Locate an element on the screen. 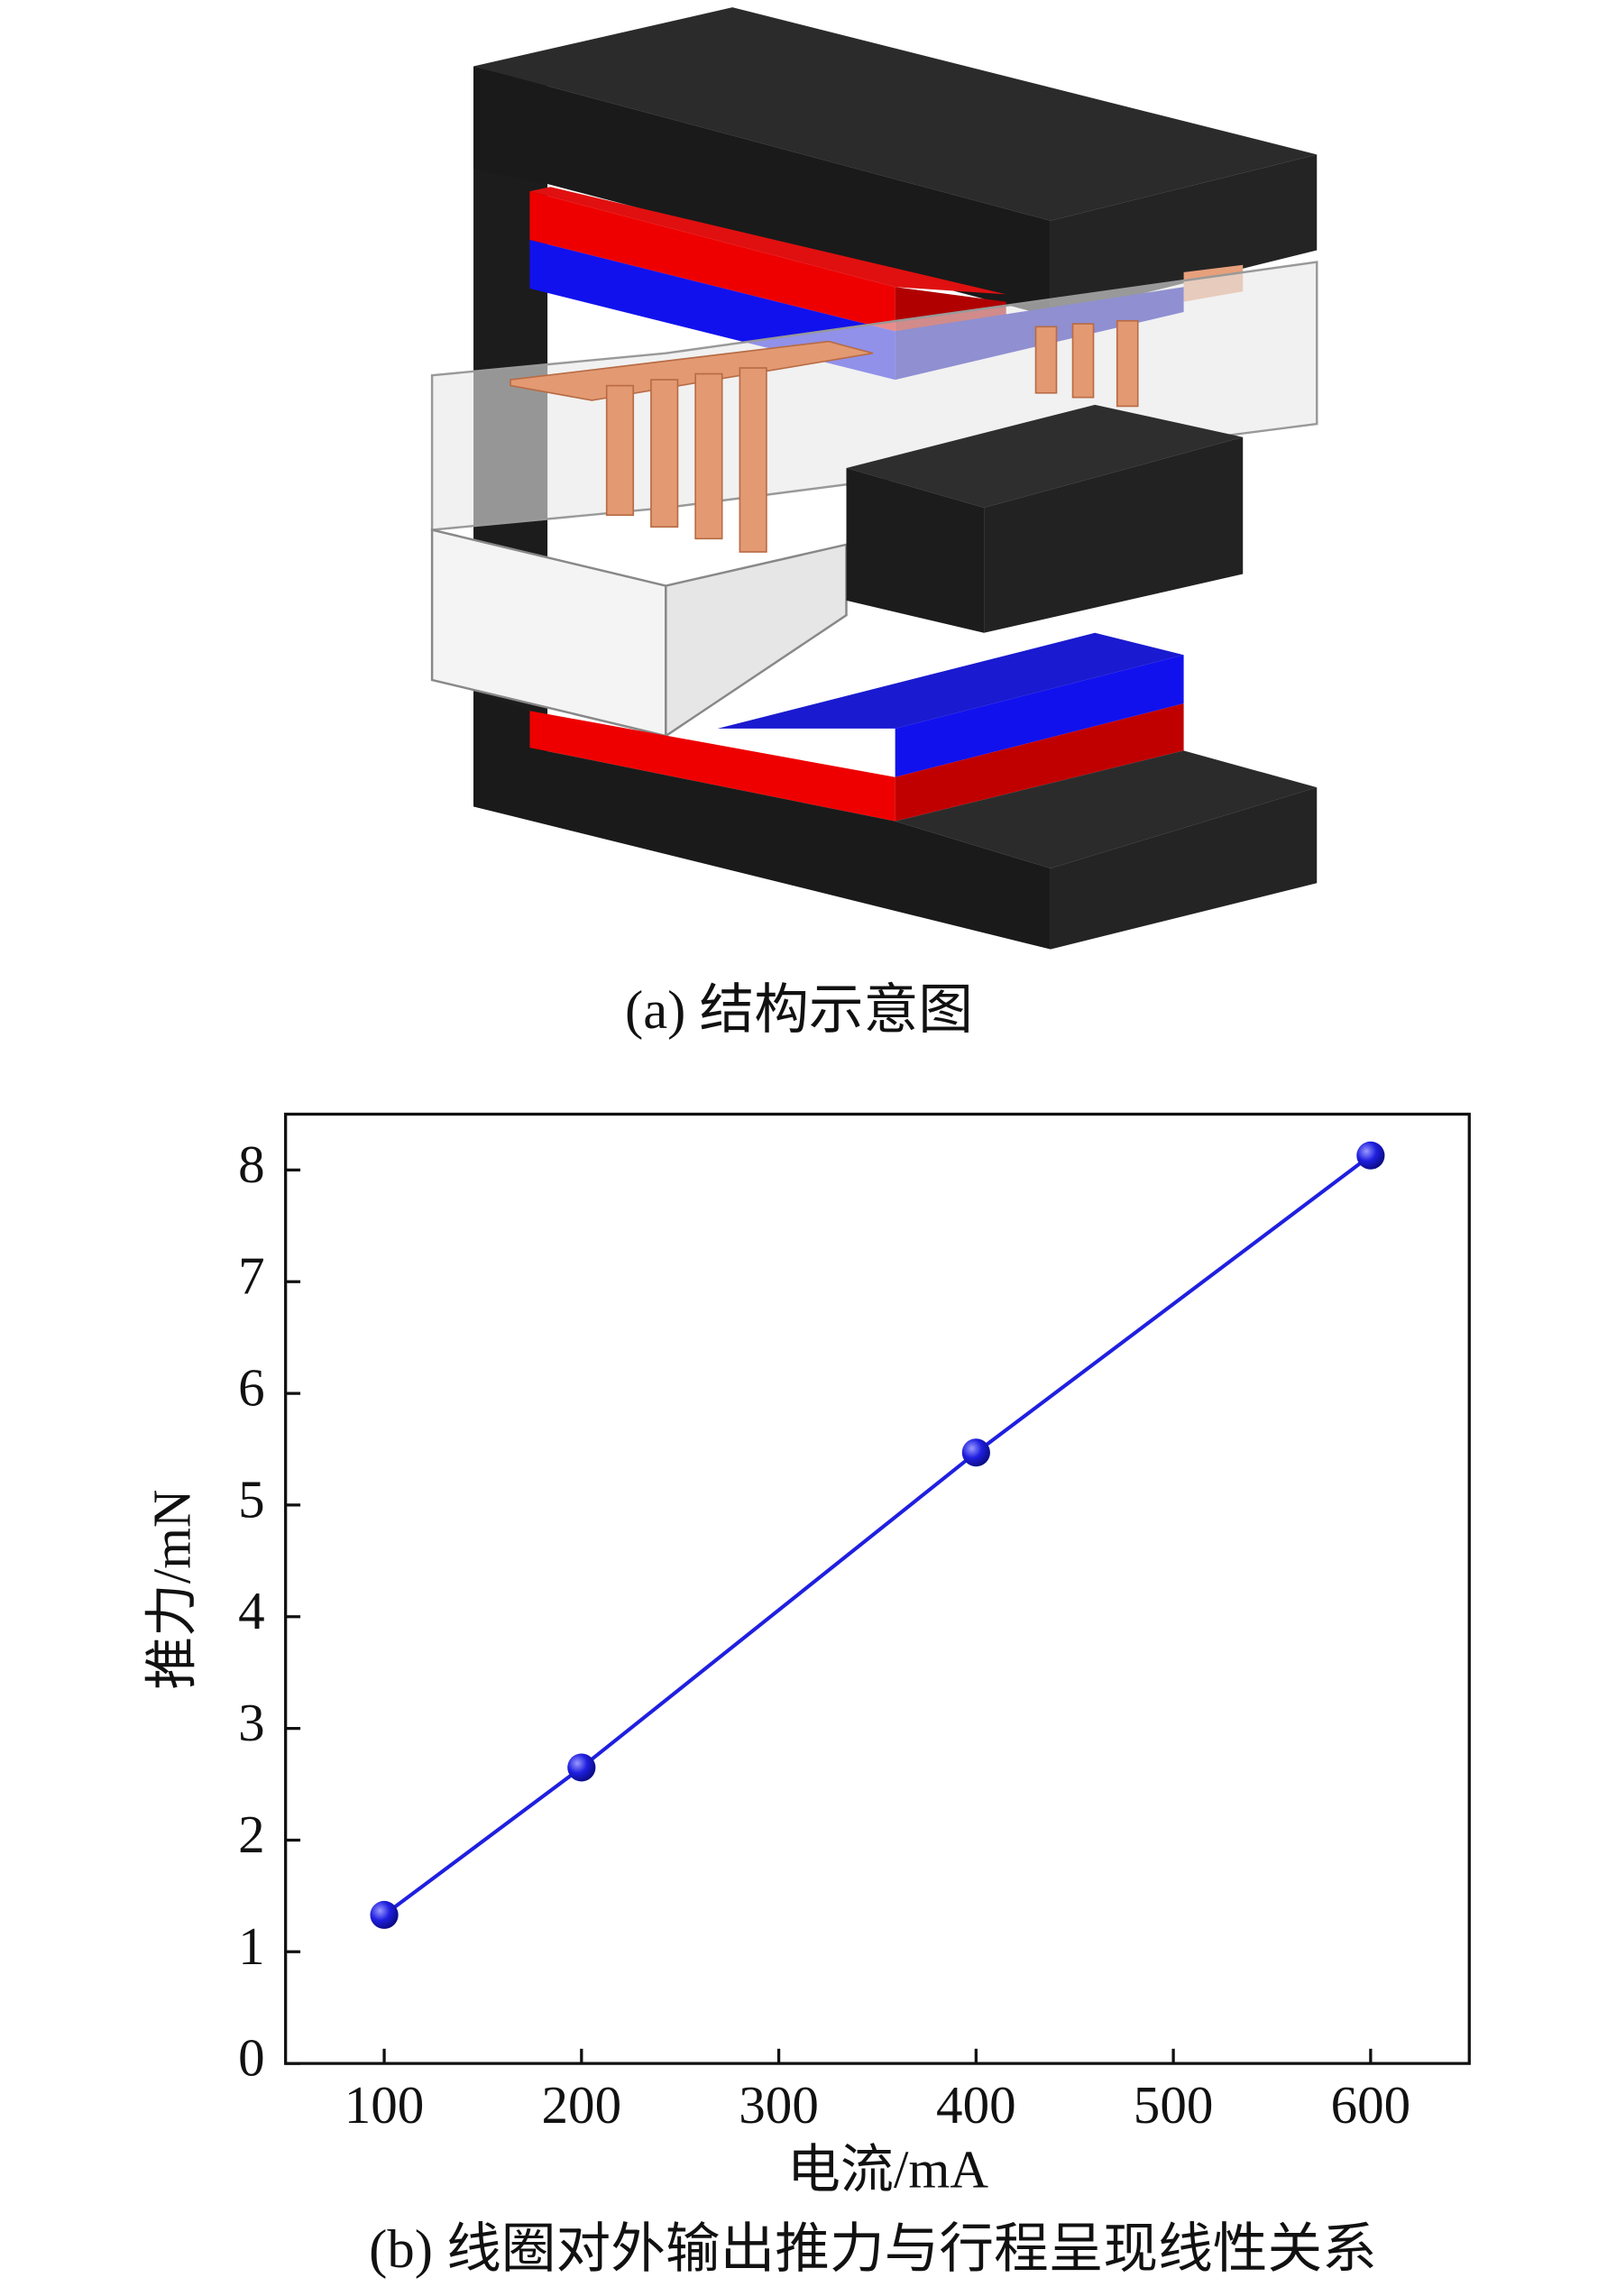 The image size is (1598, 2296). x-tick-label: 100 is located at coordinates (384, 2105).